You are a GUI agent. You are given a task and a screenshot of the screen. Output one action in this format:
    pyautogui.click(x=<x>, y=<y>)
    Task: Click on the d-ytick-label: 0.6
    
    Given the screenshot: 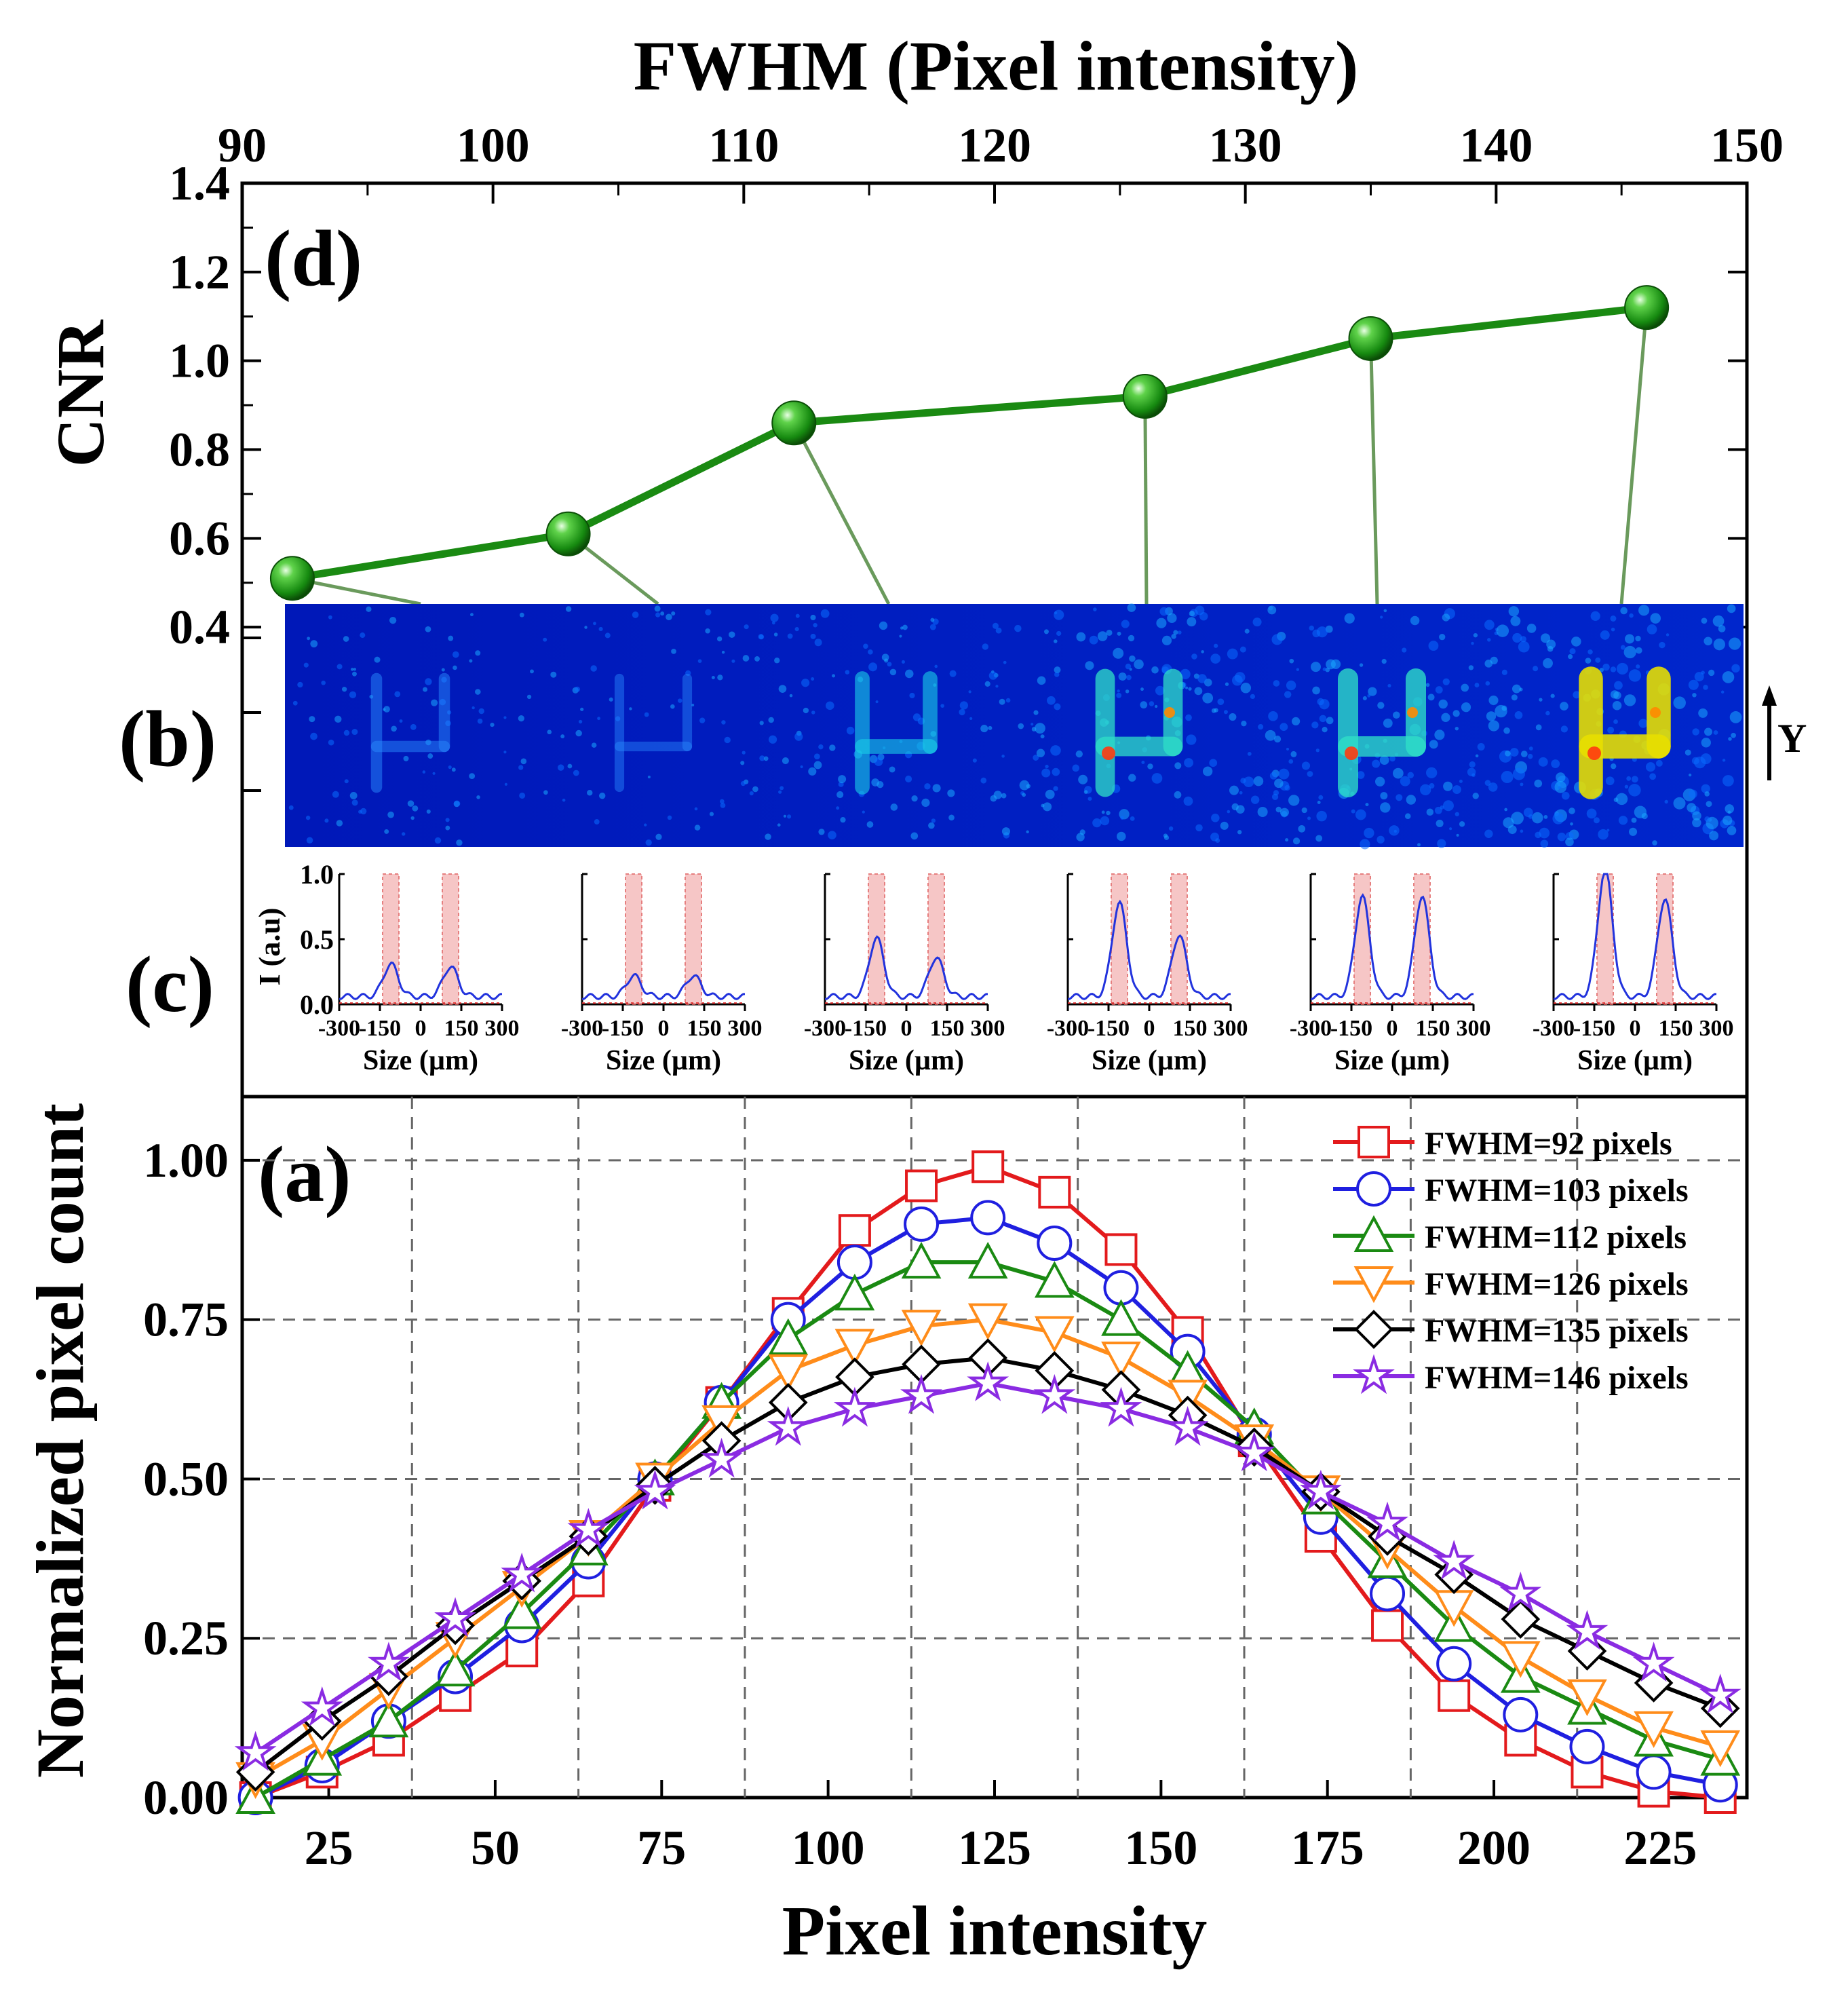 What is the action you would take?
    pyautogui.click(x=199, y=538)
    